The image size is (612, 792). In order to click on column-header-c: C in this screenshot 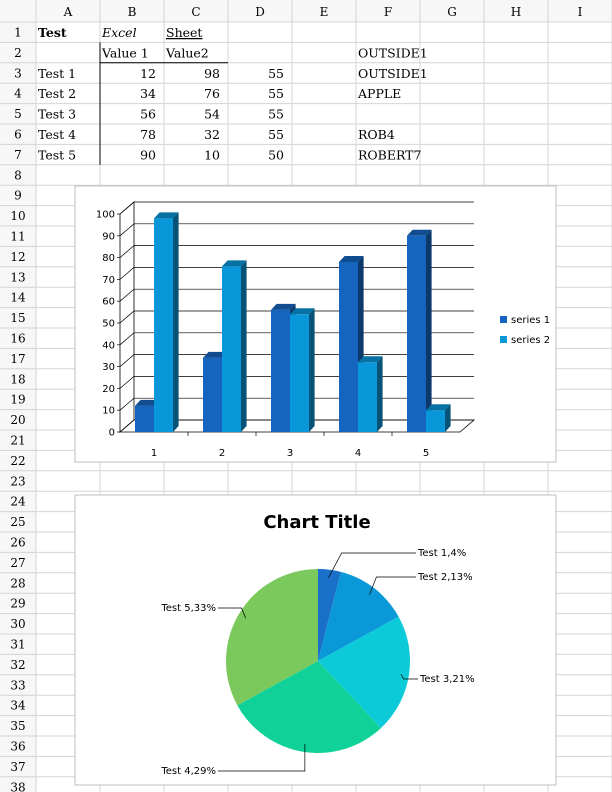, I will do `click(195, 12)`.